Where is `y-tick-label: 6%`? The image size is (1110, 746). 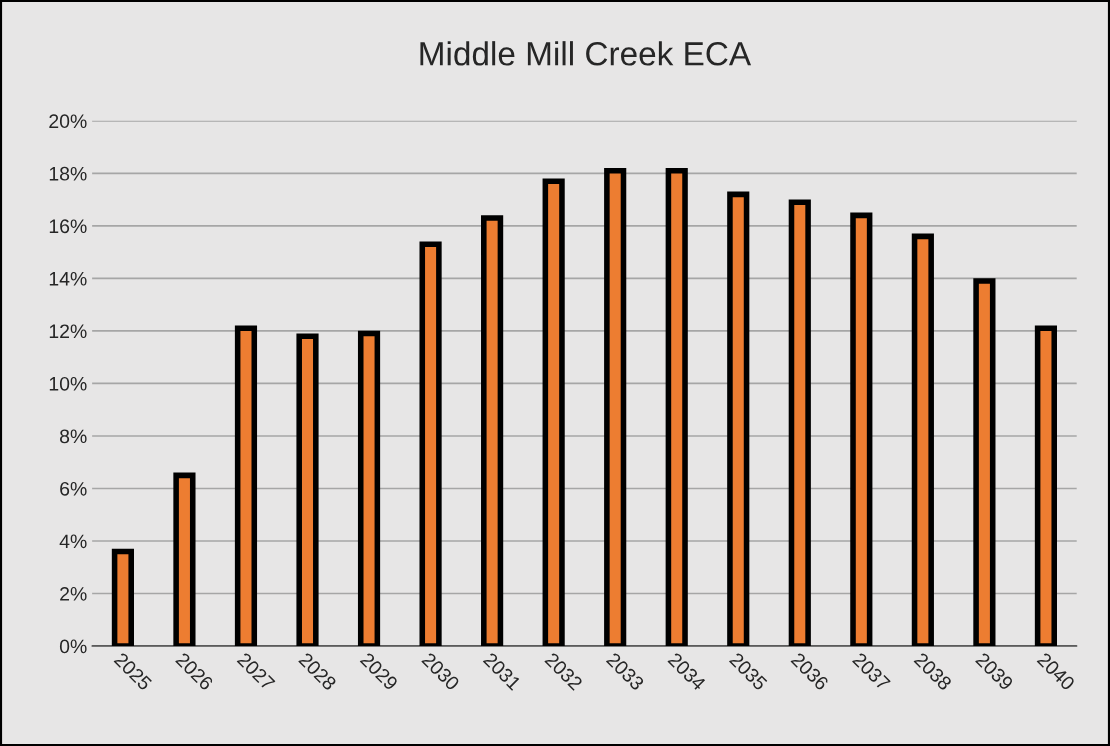 y-tick-label: 6% is located at coordinates (73, 488).